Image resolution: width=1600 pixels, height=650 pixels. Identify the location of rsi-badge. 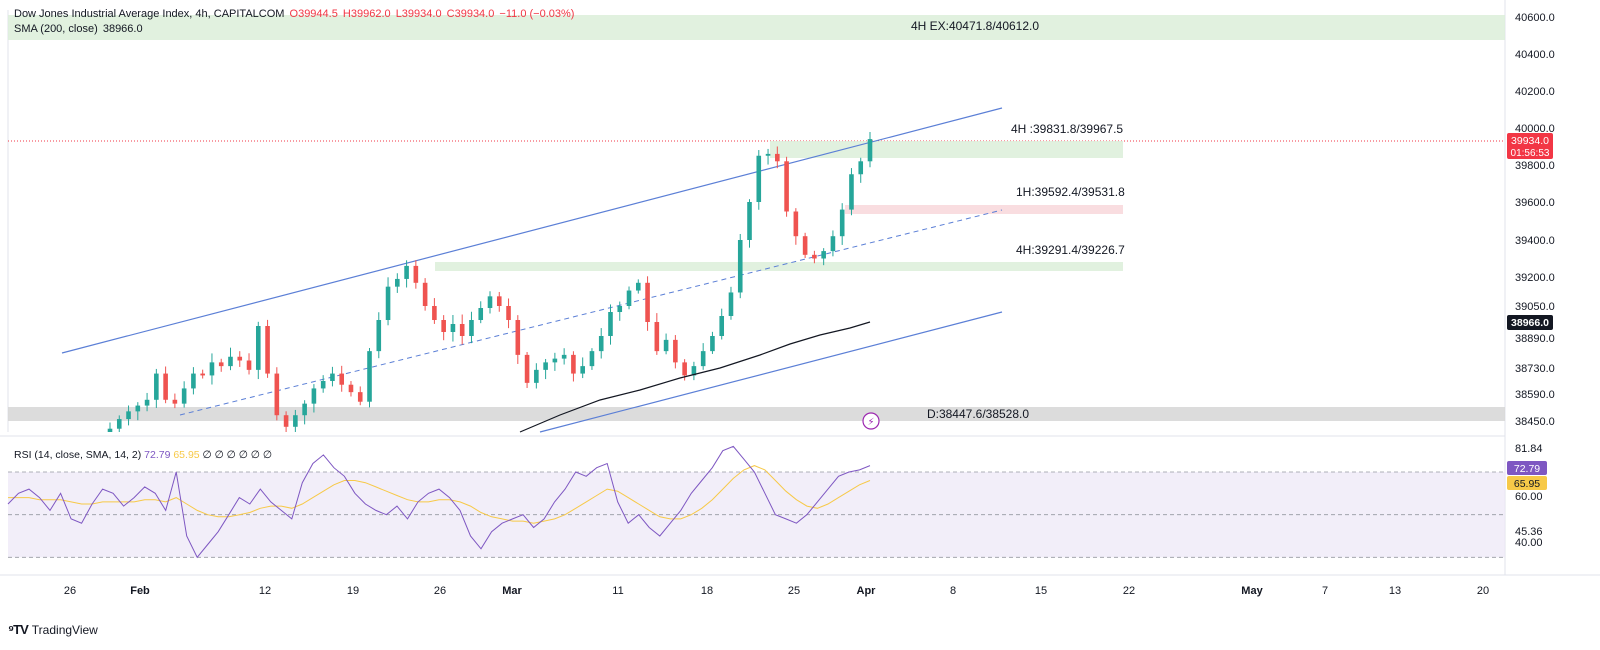
(1527, 468).